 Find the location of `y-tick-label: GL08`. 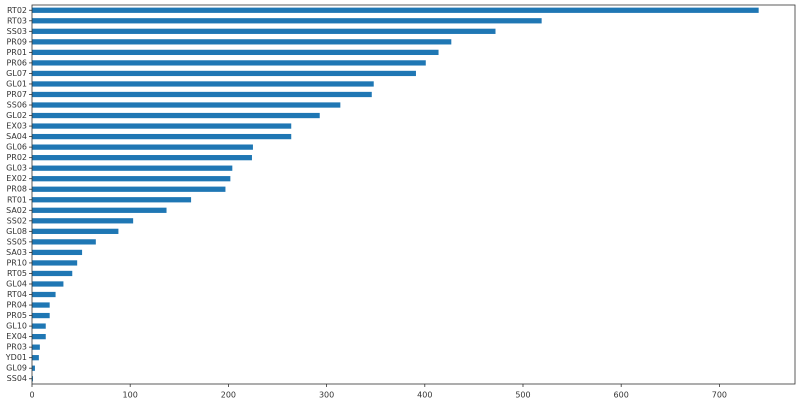

y-tick-label: GL08 is located at coordinates (16, 231).